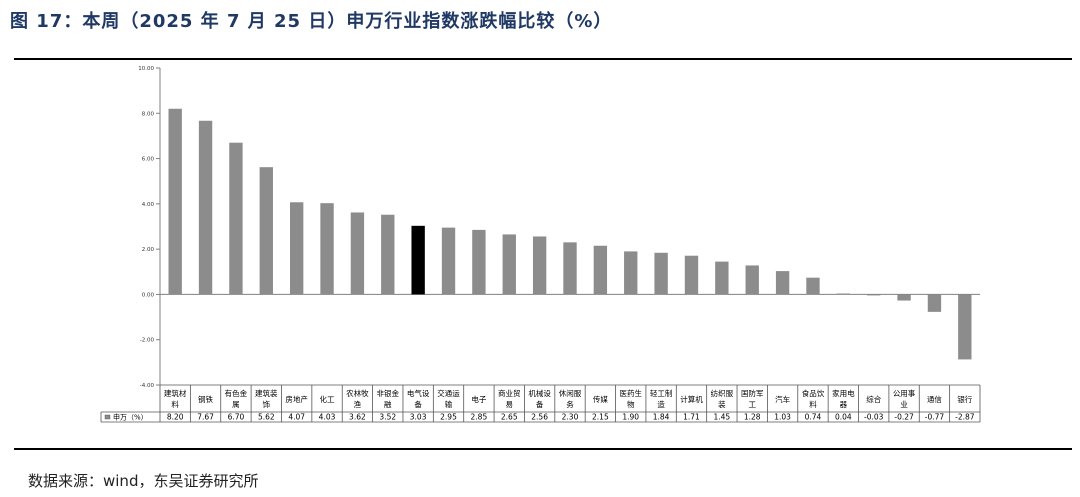  What do you see at coordinates (449, 404) in the screenshot?
I see `category-label: 输` at bounding box center [449, 404].